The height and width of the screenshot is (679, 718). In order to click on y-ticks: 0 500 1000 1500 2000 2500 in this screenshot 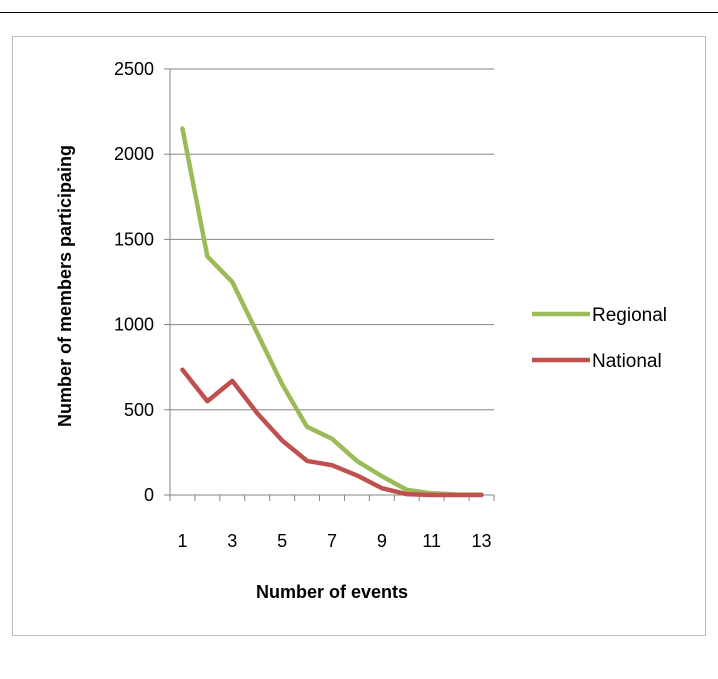, I will do `click(142, 282)`.